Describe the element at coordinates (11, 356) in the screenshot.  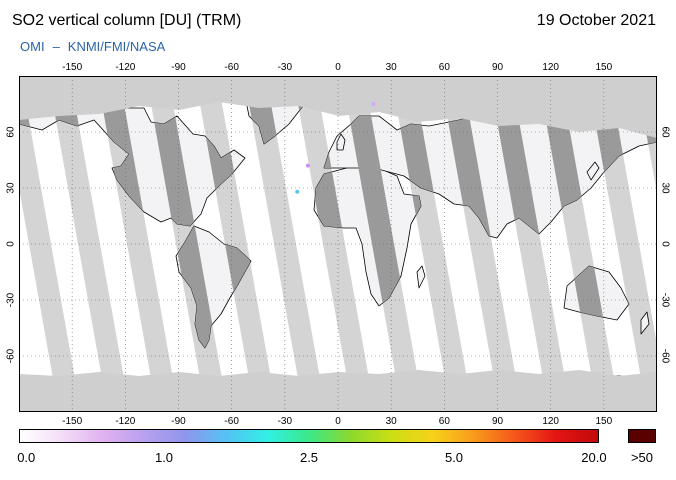
I see `lat-tick-label-left: -60` at that location.